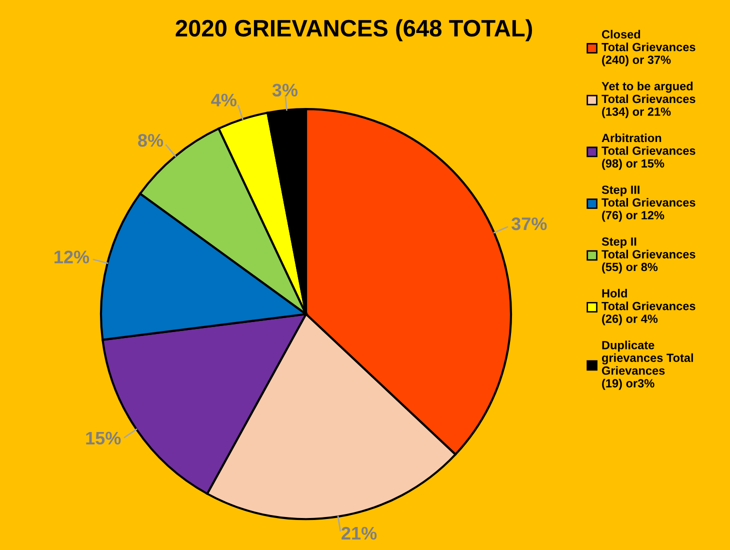 This screenshot has height=550, width=730. Describe the element at coordinates (649, 307) in the screenshot. I see `legend-label: Hold Total Grievances (26) or 4%` at that location.